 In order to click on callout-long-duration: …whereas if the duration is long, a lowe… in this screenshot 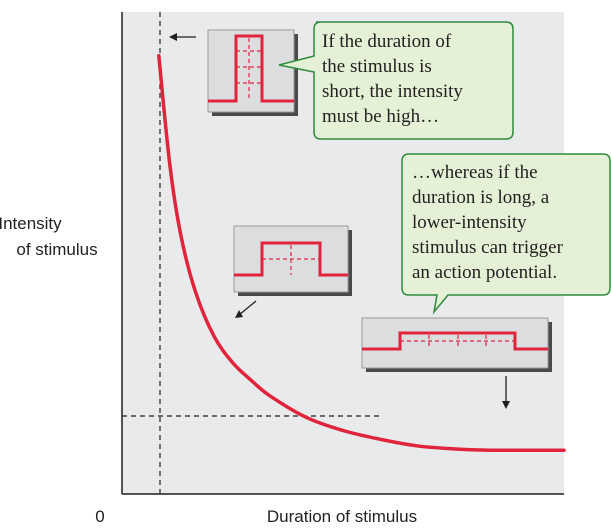, I will do `click(506, 234)`.